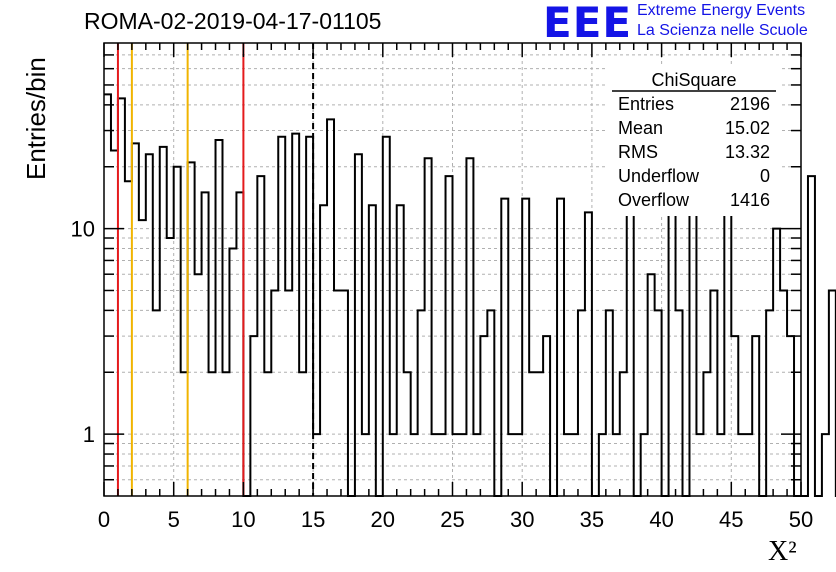 This screenshot has width=836, height=572. Describe the element at coordinates (104, 519) in the screenshot. I see `x-tick-label: 0` at that location.